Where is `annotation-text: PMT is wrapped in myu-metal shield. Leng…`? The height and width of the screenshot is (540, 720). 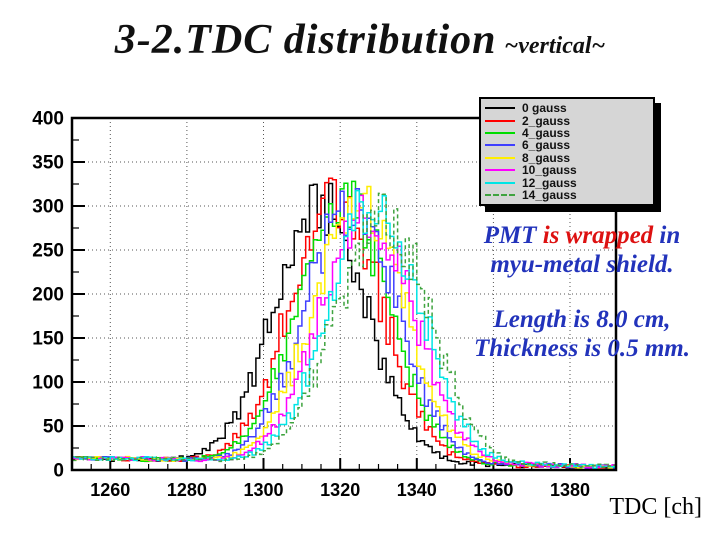 annotation-text: PMT is wrapped in myu-metal shield. Leng… is located at coordinates (582, 292).